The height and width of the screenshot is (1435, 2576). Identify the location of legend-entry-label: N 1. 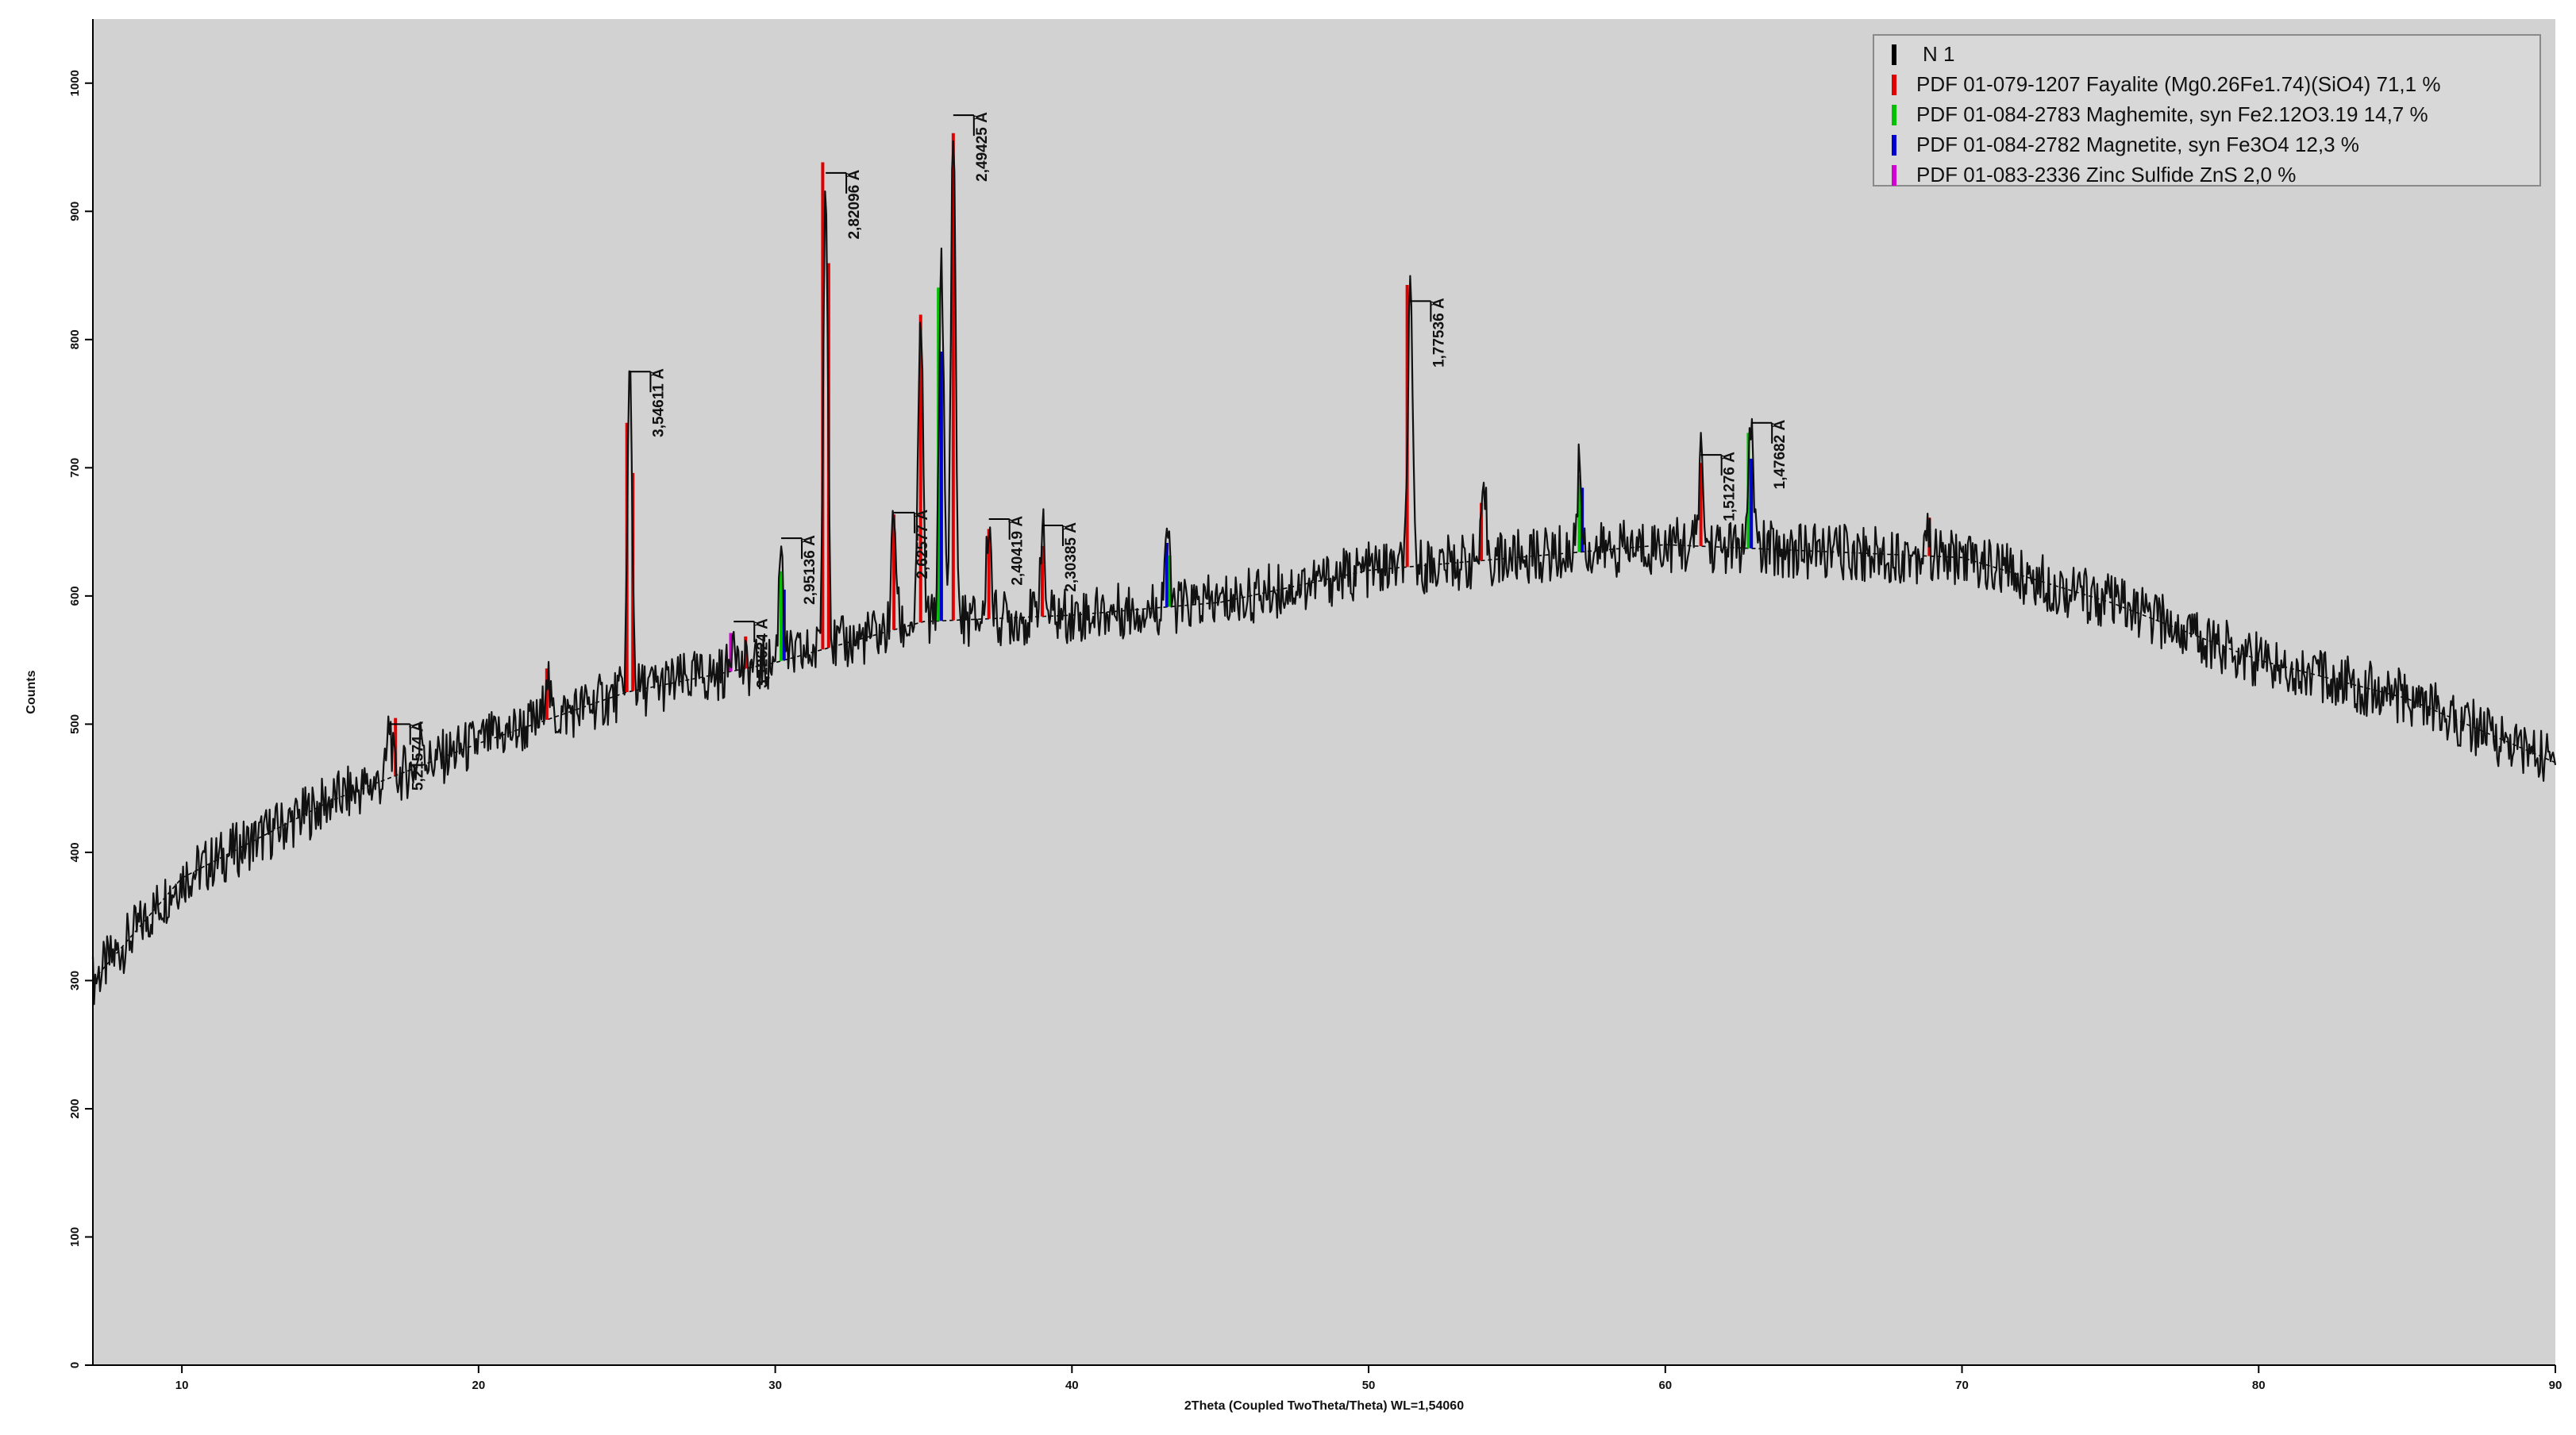
(1938, 54).